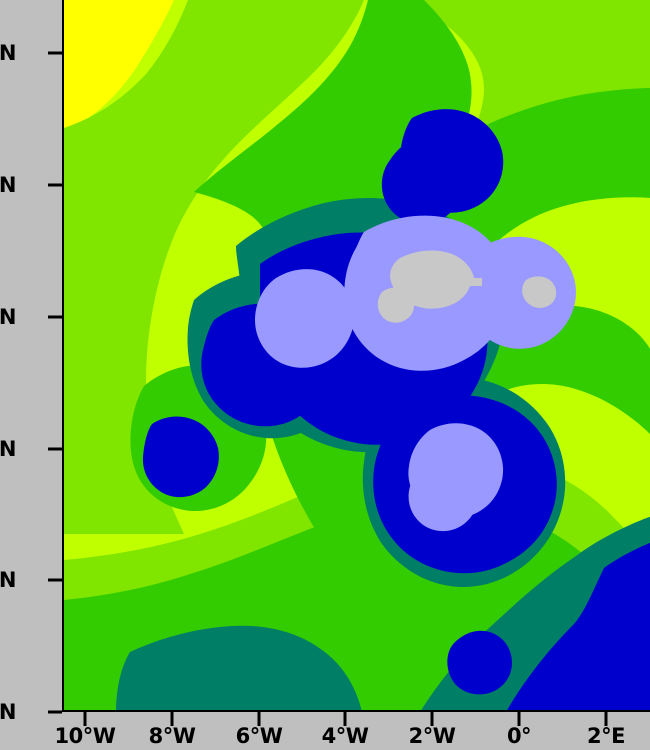 Image resolution: width=650 pixels, height=750 pixels. Describe the element at coordinates (8, 449) in the screenshot. I see `ytick-label-52n: 52°N` at that location.